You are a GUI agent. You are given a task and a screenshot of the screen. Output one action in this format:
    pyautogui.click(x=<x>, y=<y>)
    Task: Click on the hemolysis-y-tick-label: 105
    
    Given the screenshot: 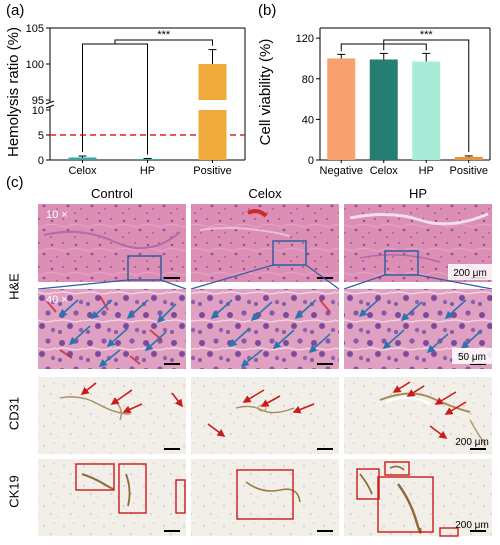 What is the action you would take?
    pyautogui.click(x=35, y=29)
    